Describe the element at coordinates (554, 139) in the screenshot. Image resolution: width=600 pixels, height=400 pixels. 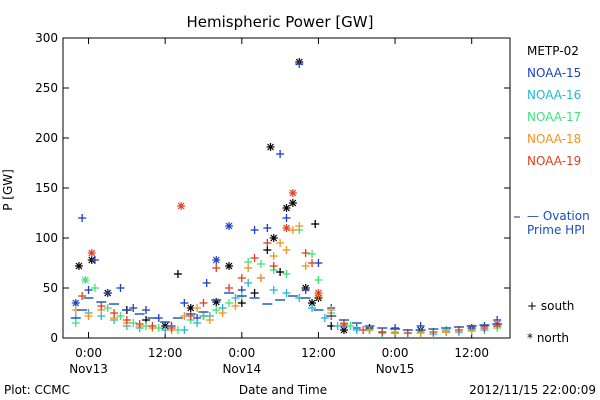
I see `legend-entry: NOAA-18` at that location.